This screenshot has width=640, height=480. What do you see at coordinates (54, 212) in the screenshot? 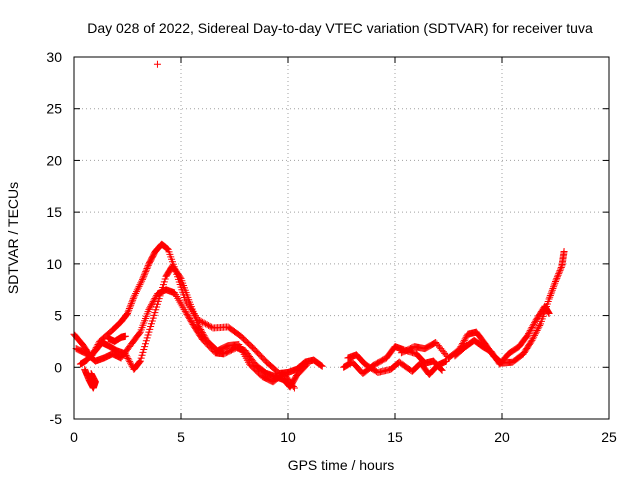
I see `y-tick-label: 15` at bounding box center [54, 212].